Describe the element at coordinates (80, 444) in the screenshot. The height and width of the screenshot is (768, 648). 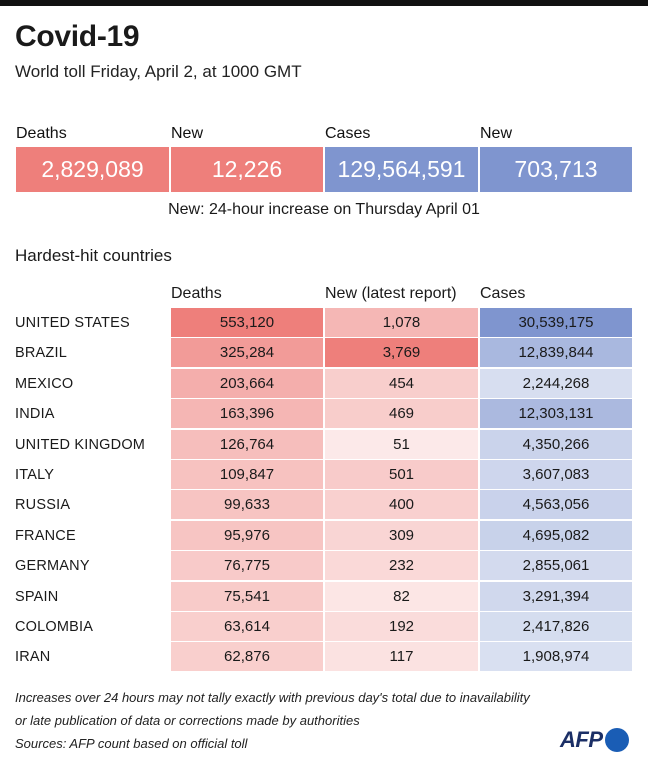
I see `row-label-country: UNITED KINGDOM` at that location.